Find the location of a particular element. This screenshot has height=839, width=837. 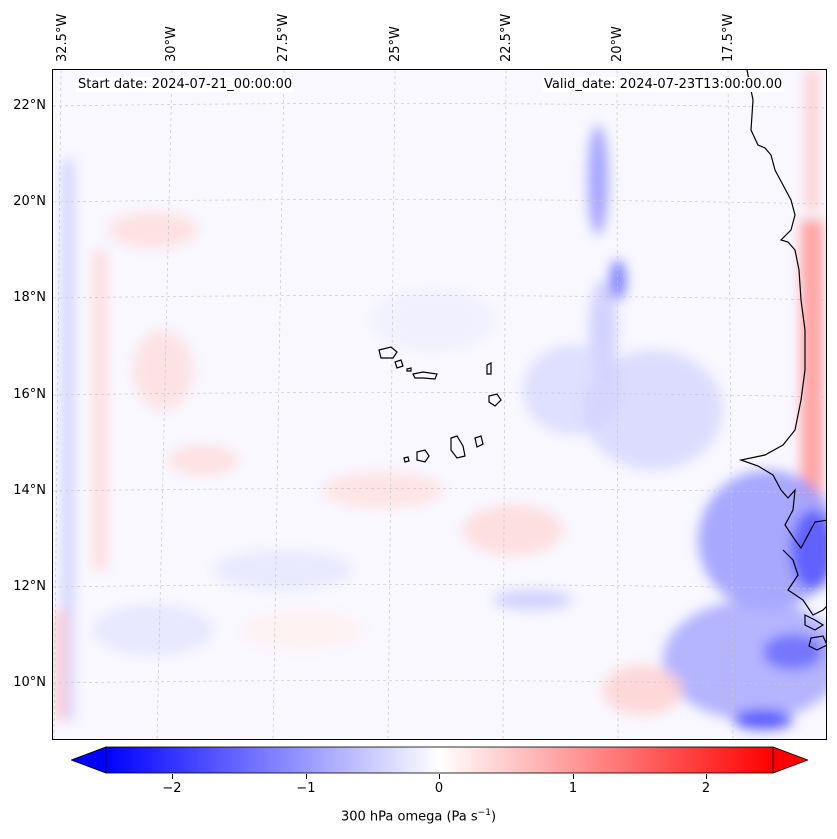

colorbar-label-neg1: −1 is located at coordinates (306, 788).